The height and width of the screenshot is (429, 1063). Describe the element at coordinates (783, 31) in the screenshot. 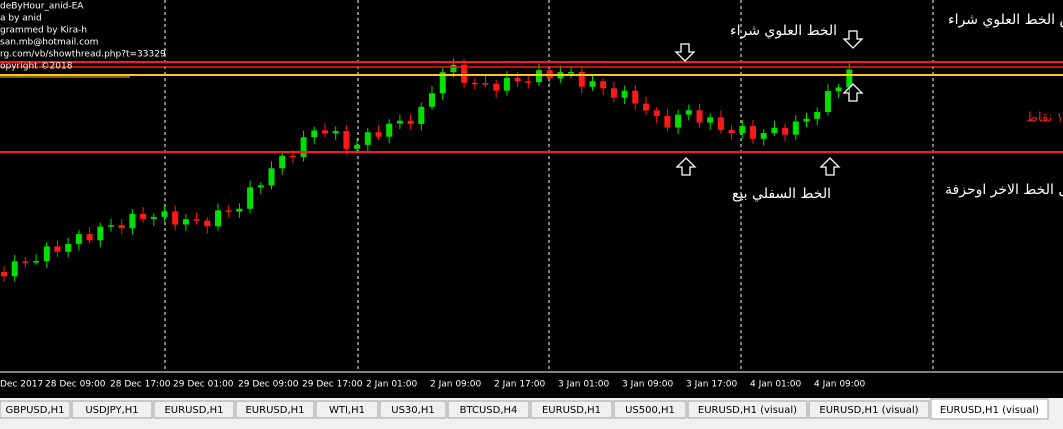

I see `annotation: الخط العلوي شراء` at that location.